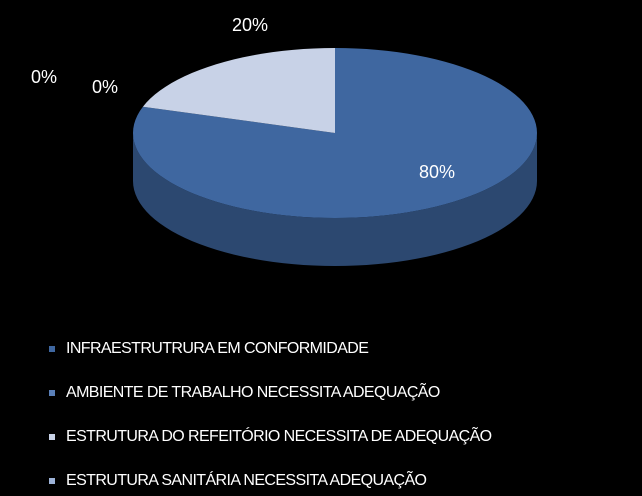 This screenshot has height=496, width=642. I want to click on data-label: 80%, so click(437, 172).